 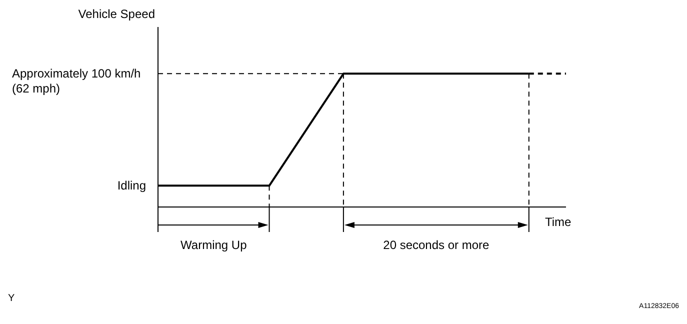 I want to click on text: 20 seconds or more, so click(x=436, y=245).